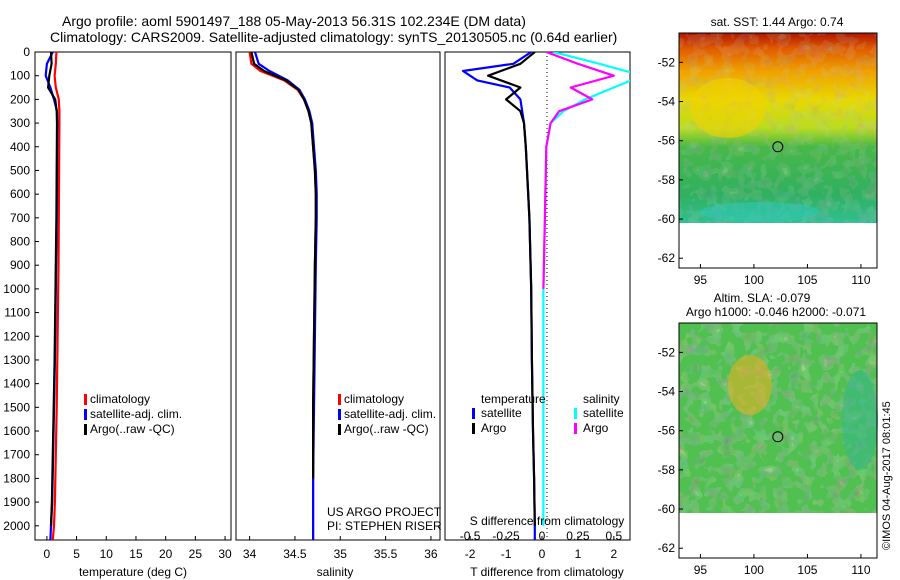  I want to click on x-tick-label: 35.5, so click(386, 554).